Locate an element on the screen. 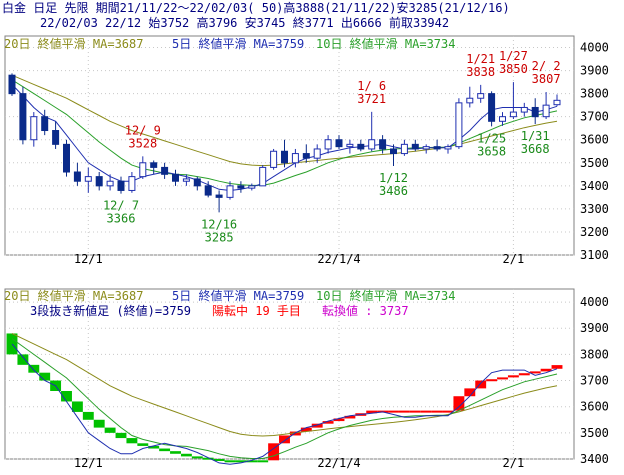 This screenshot has width=624, height=475. price-y-tick-label: 4000 is located at coordinates (594, 48).